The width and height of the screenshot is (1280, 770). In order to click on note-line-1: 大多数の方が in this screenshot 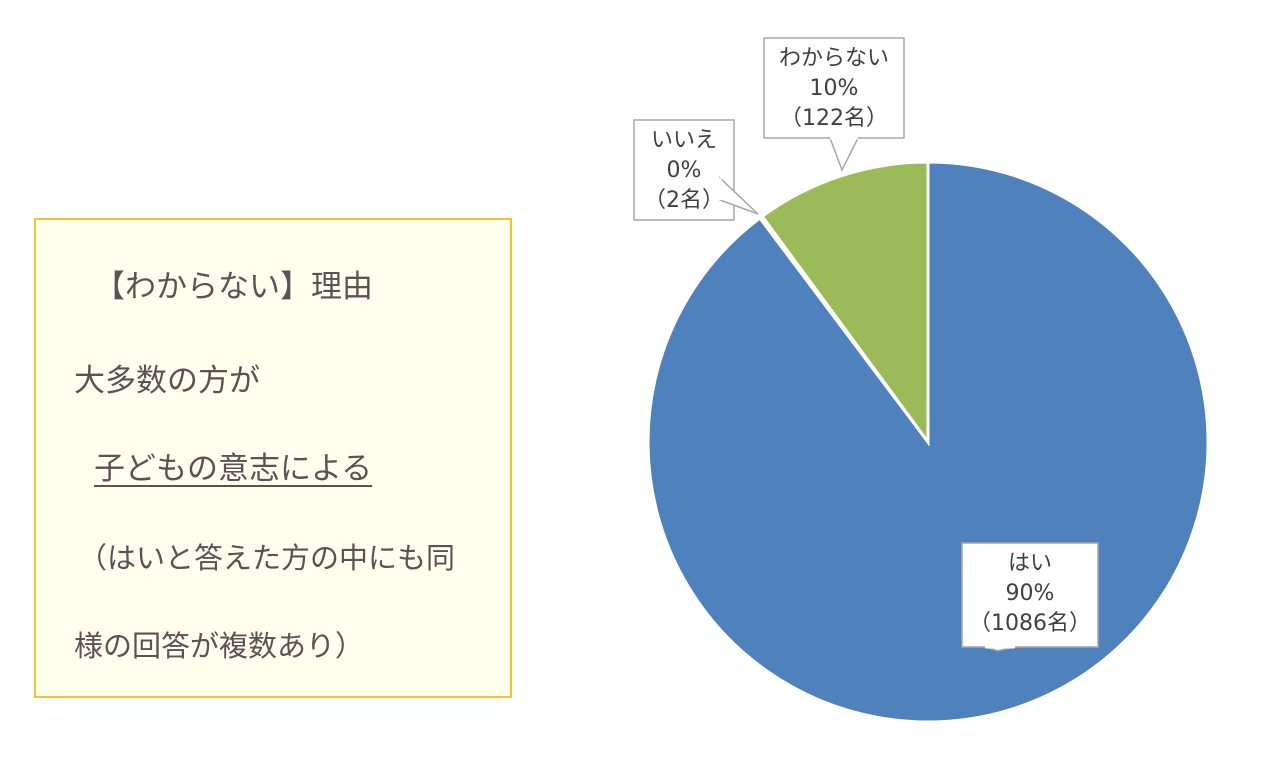, I will do `click(167, 381)`.